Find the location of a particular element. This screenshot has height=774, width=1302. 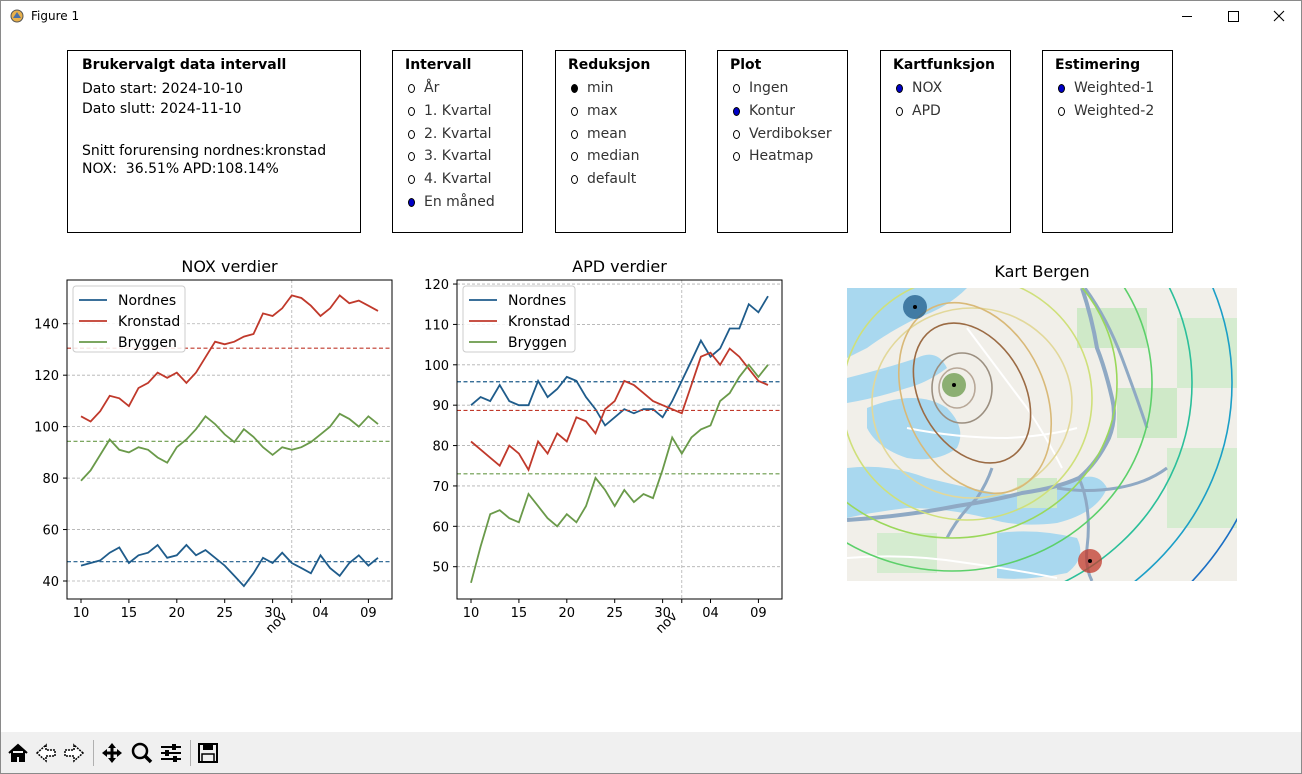

x-tick-label: 09 is located at coordinates (368, 613).